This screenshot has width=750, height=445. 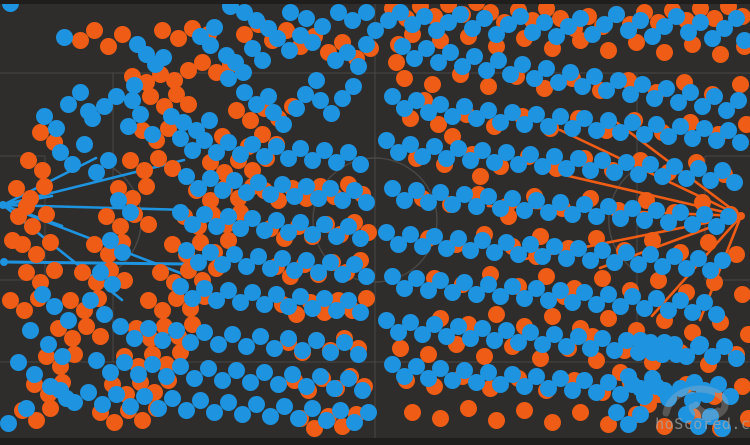 What do you see at coordinates (3, 205) in the screenshot?
I see `pass-arrow-origin` at bounding box center [3, 205].